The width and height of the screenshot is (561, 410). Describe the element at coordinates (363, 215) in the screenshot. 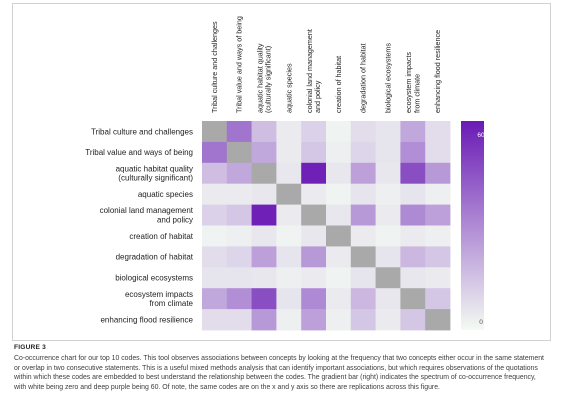

I see `heatmap-cell-colonial-land-management-and-policy-x-degradation-of-habitat` at that location.